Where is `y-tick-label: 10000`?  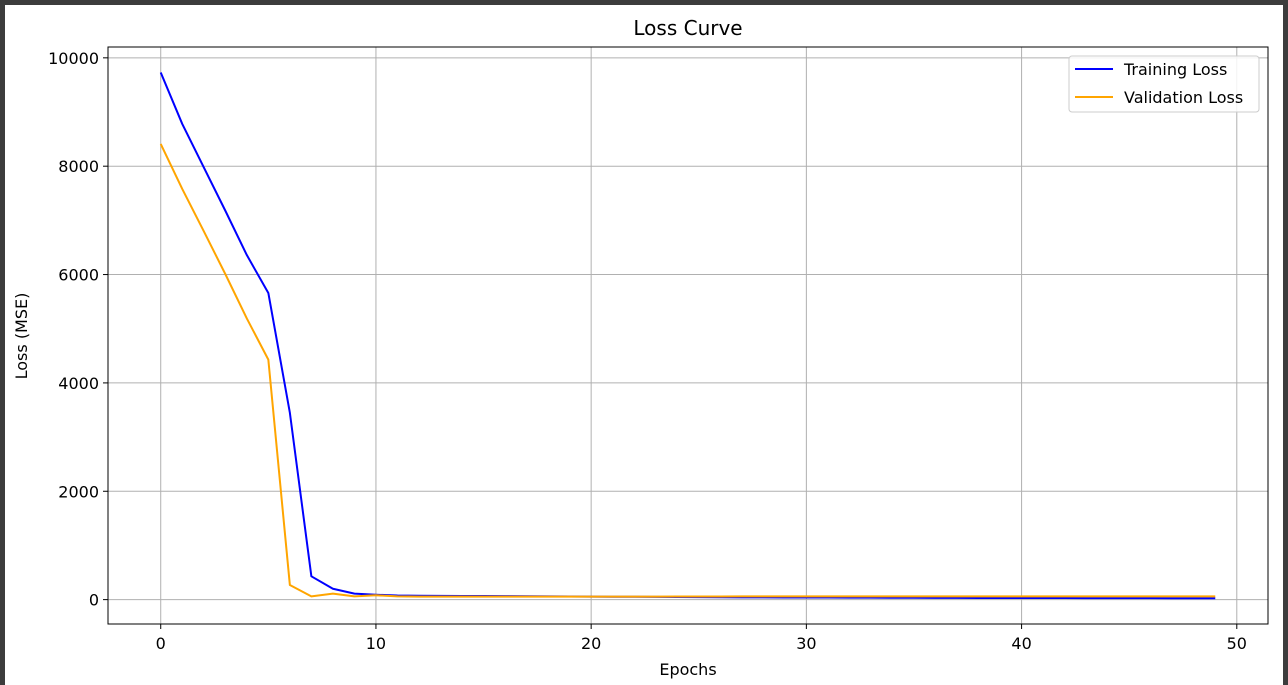 y-tick-label: 10000 is located at coordinates (73, 58).